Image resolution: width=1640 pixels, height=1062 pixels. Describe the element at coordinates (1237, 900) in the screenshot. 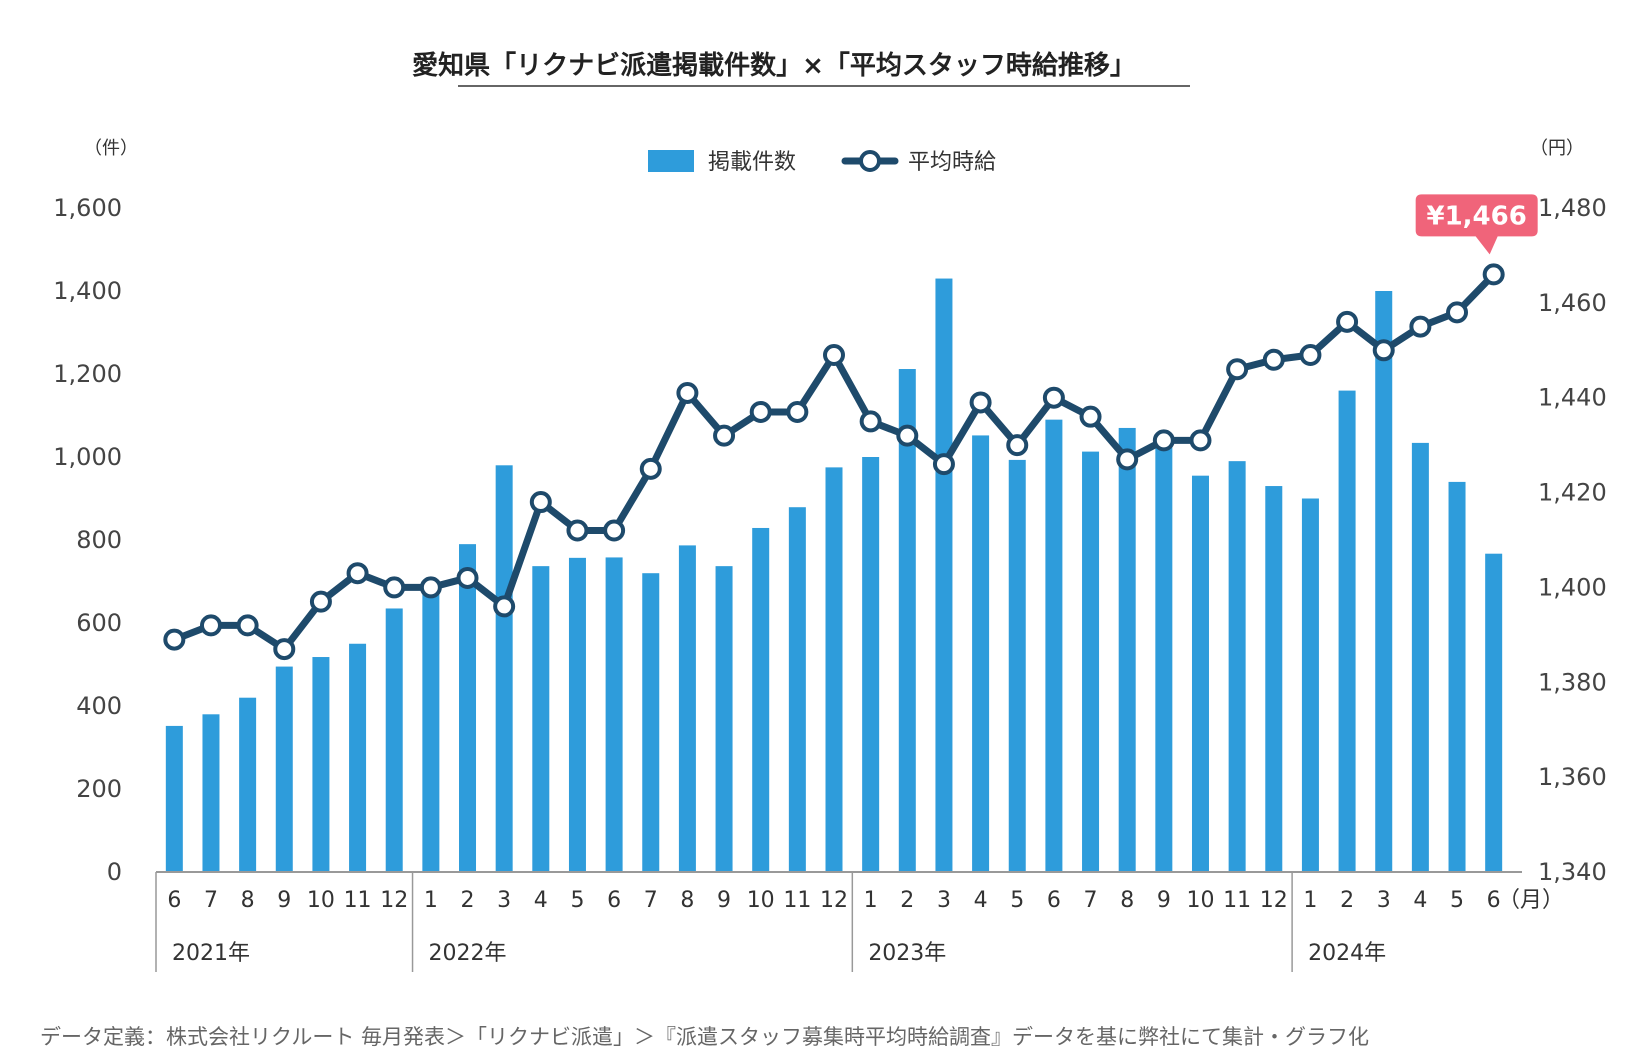

I see `x-tick-label: 11` at that location.